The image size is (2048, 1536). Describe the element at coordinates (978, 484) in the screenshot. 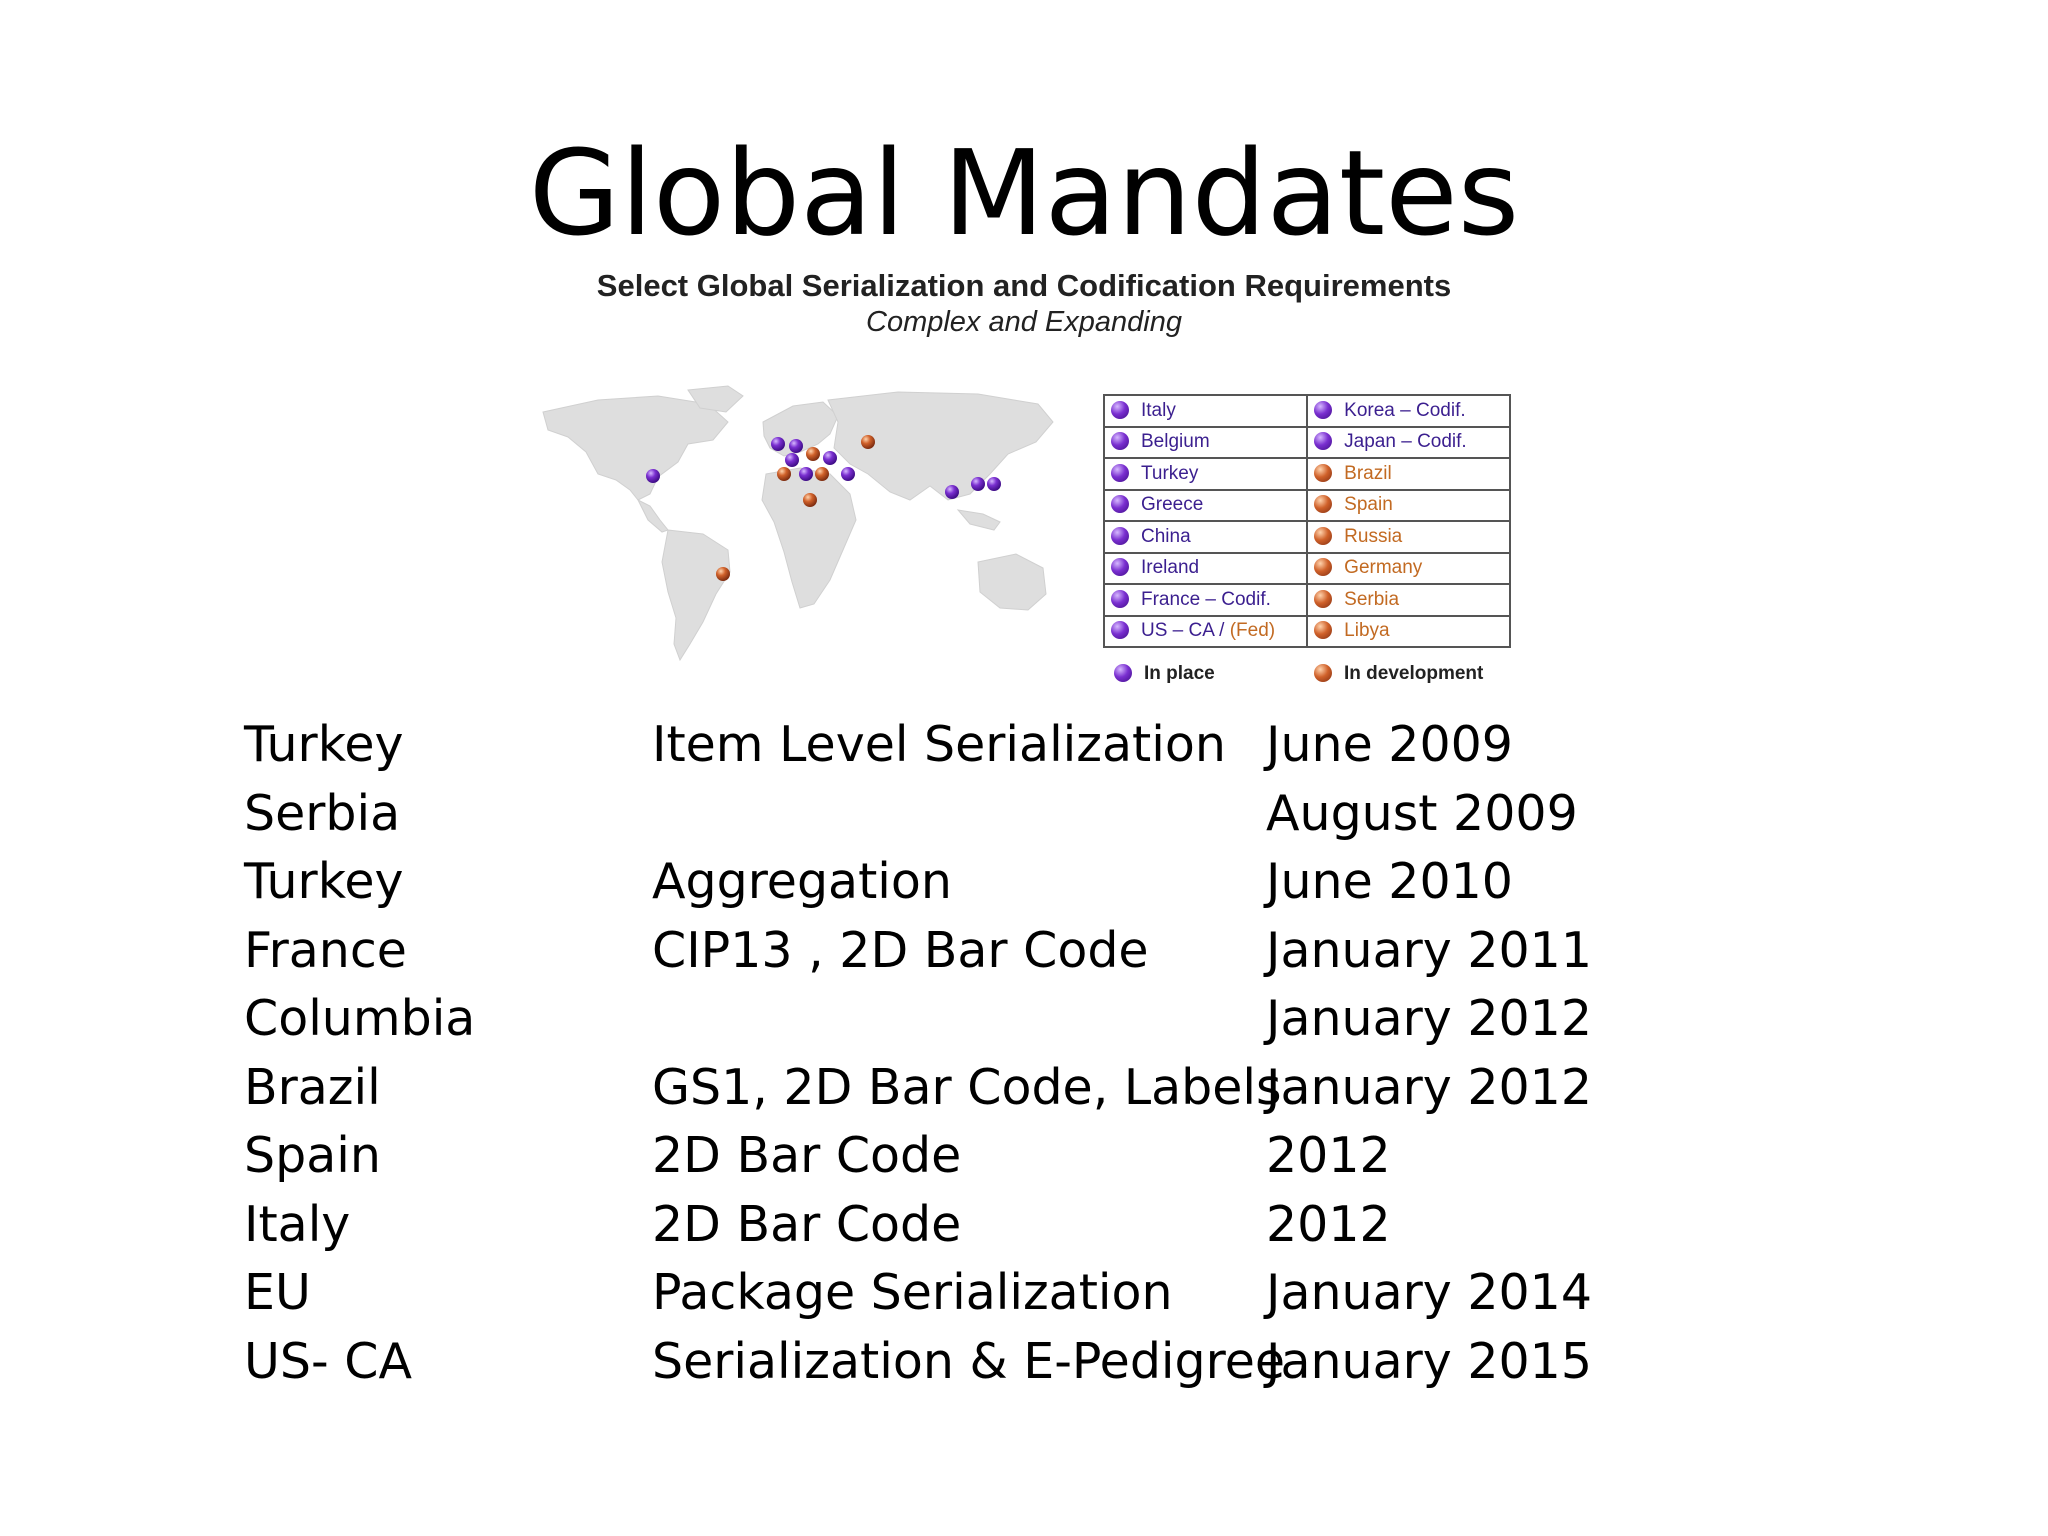

I see `marker-korea` at that location.